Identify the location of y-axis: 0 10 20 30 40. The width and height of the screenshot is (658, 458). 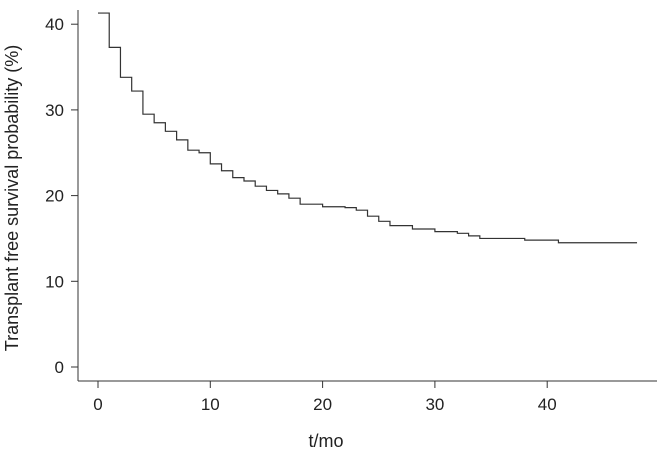
(62, 195).